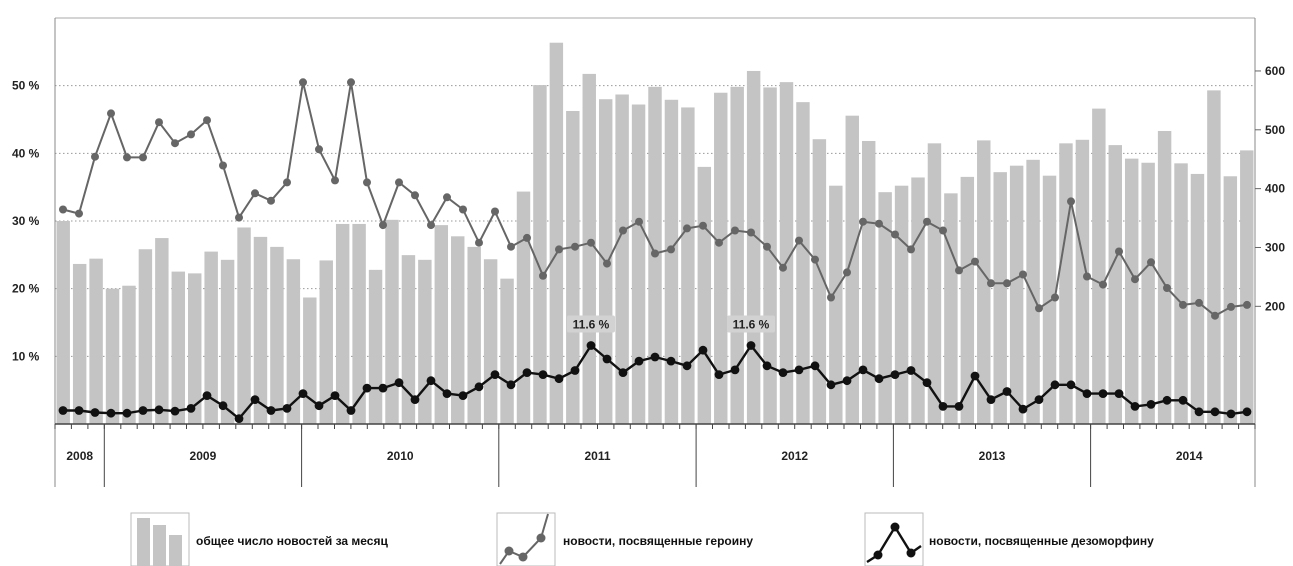 The height and width of the screenshot is (566, 1293). What do you see at coordinates (26, 153) in the screenshot?
I see `left-tick-label: 40 %` at bounding box center [26, 153].